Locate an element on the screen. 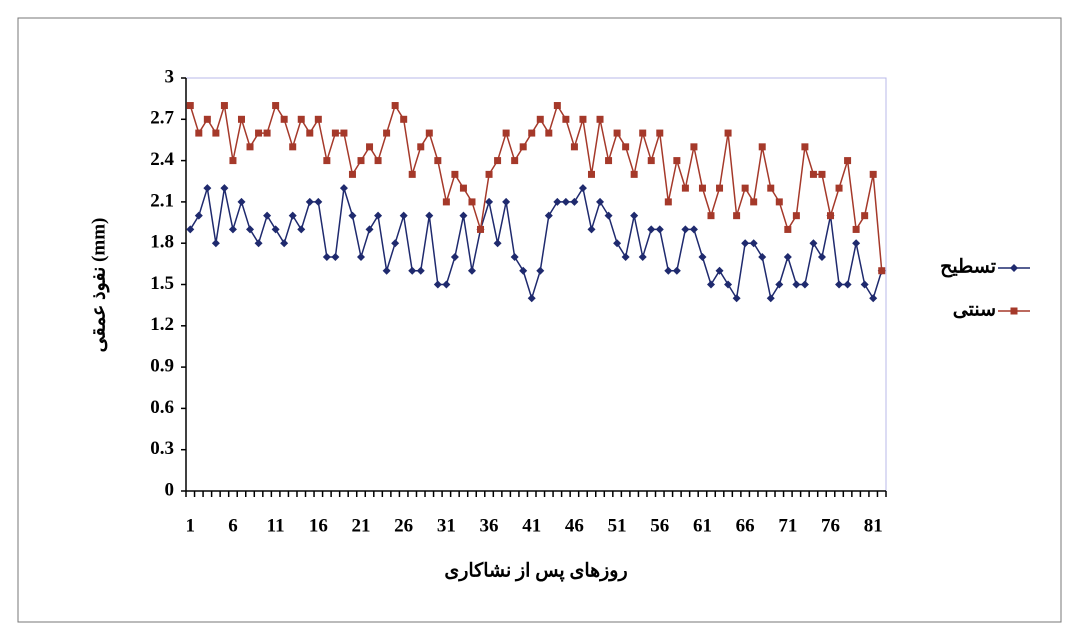 The width and height of the screenshot is (1079, 639). x-tick-label: 71 is located at coordinates (787, 525).